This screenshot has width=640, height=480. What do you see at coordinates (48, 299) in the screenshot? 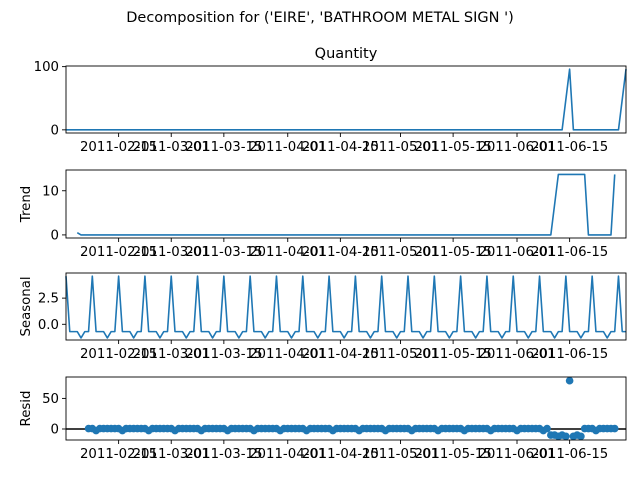
I see `y-tick-label: 2.5` at bounding box center [48, 299].